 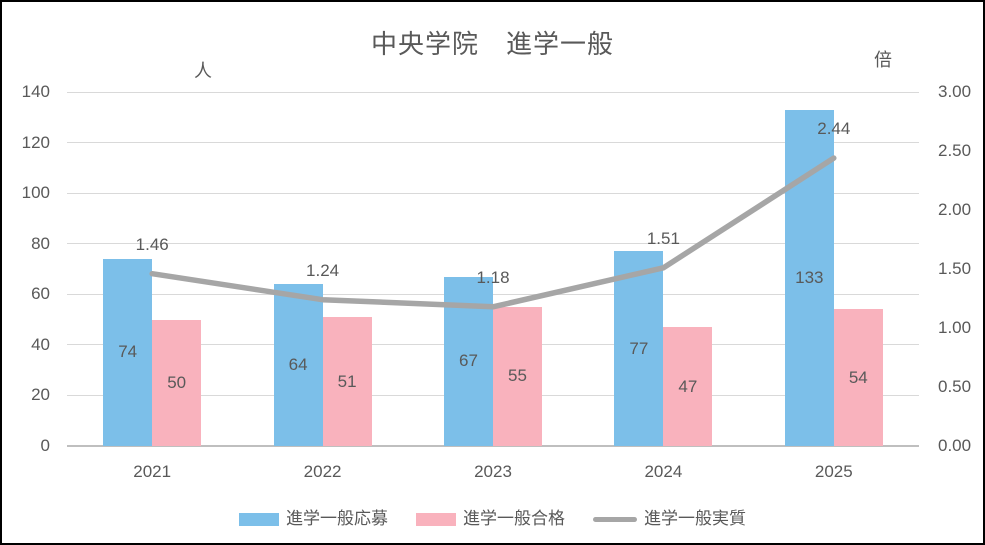 What do you see at coordinates (695, 518) in the screenshot?
I see `legend-label: 進学一般実質` at bounding box center [695, 518].